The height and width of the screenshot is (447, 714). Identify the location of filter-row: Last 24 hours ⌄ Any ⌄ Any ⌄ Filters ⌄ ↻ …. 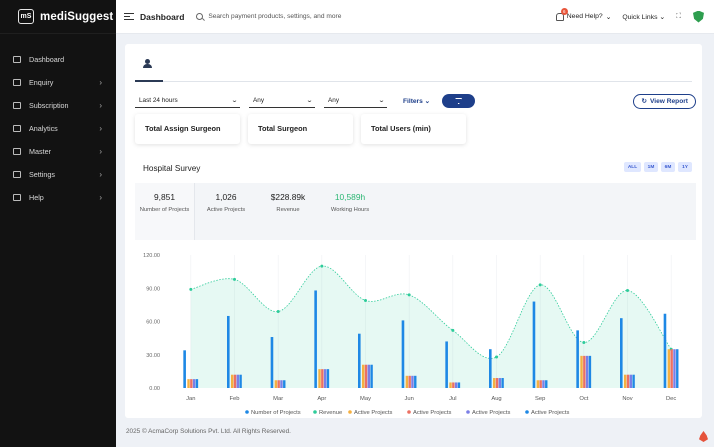
(415, 101).